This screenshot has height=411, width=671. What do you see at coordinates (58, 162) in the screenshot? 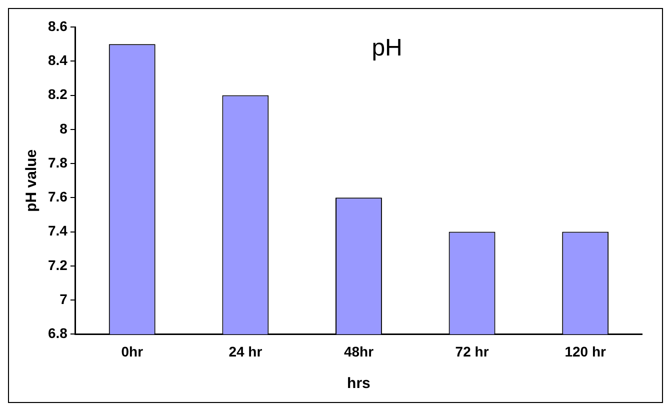
I see `y-tick-label: 7.8` at bounding box center [58, 162].